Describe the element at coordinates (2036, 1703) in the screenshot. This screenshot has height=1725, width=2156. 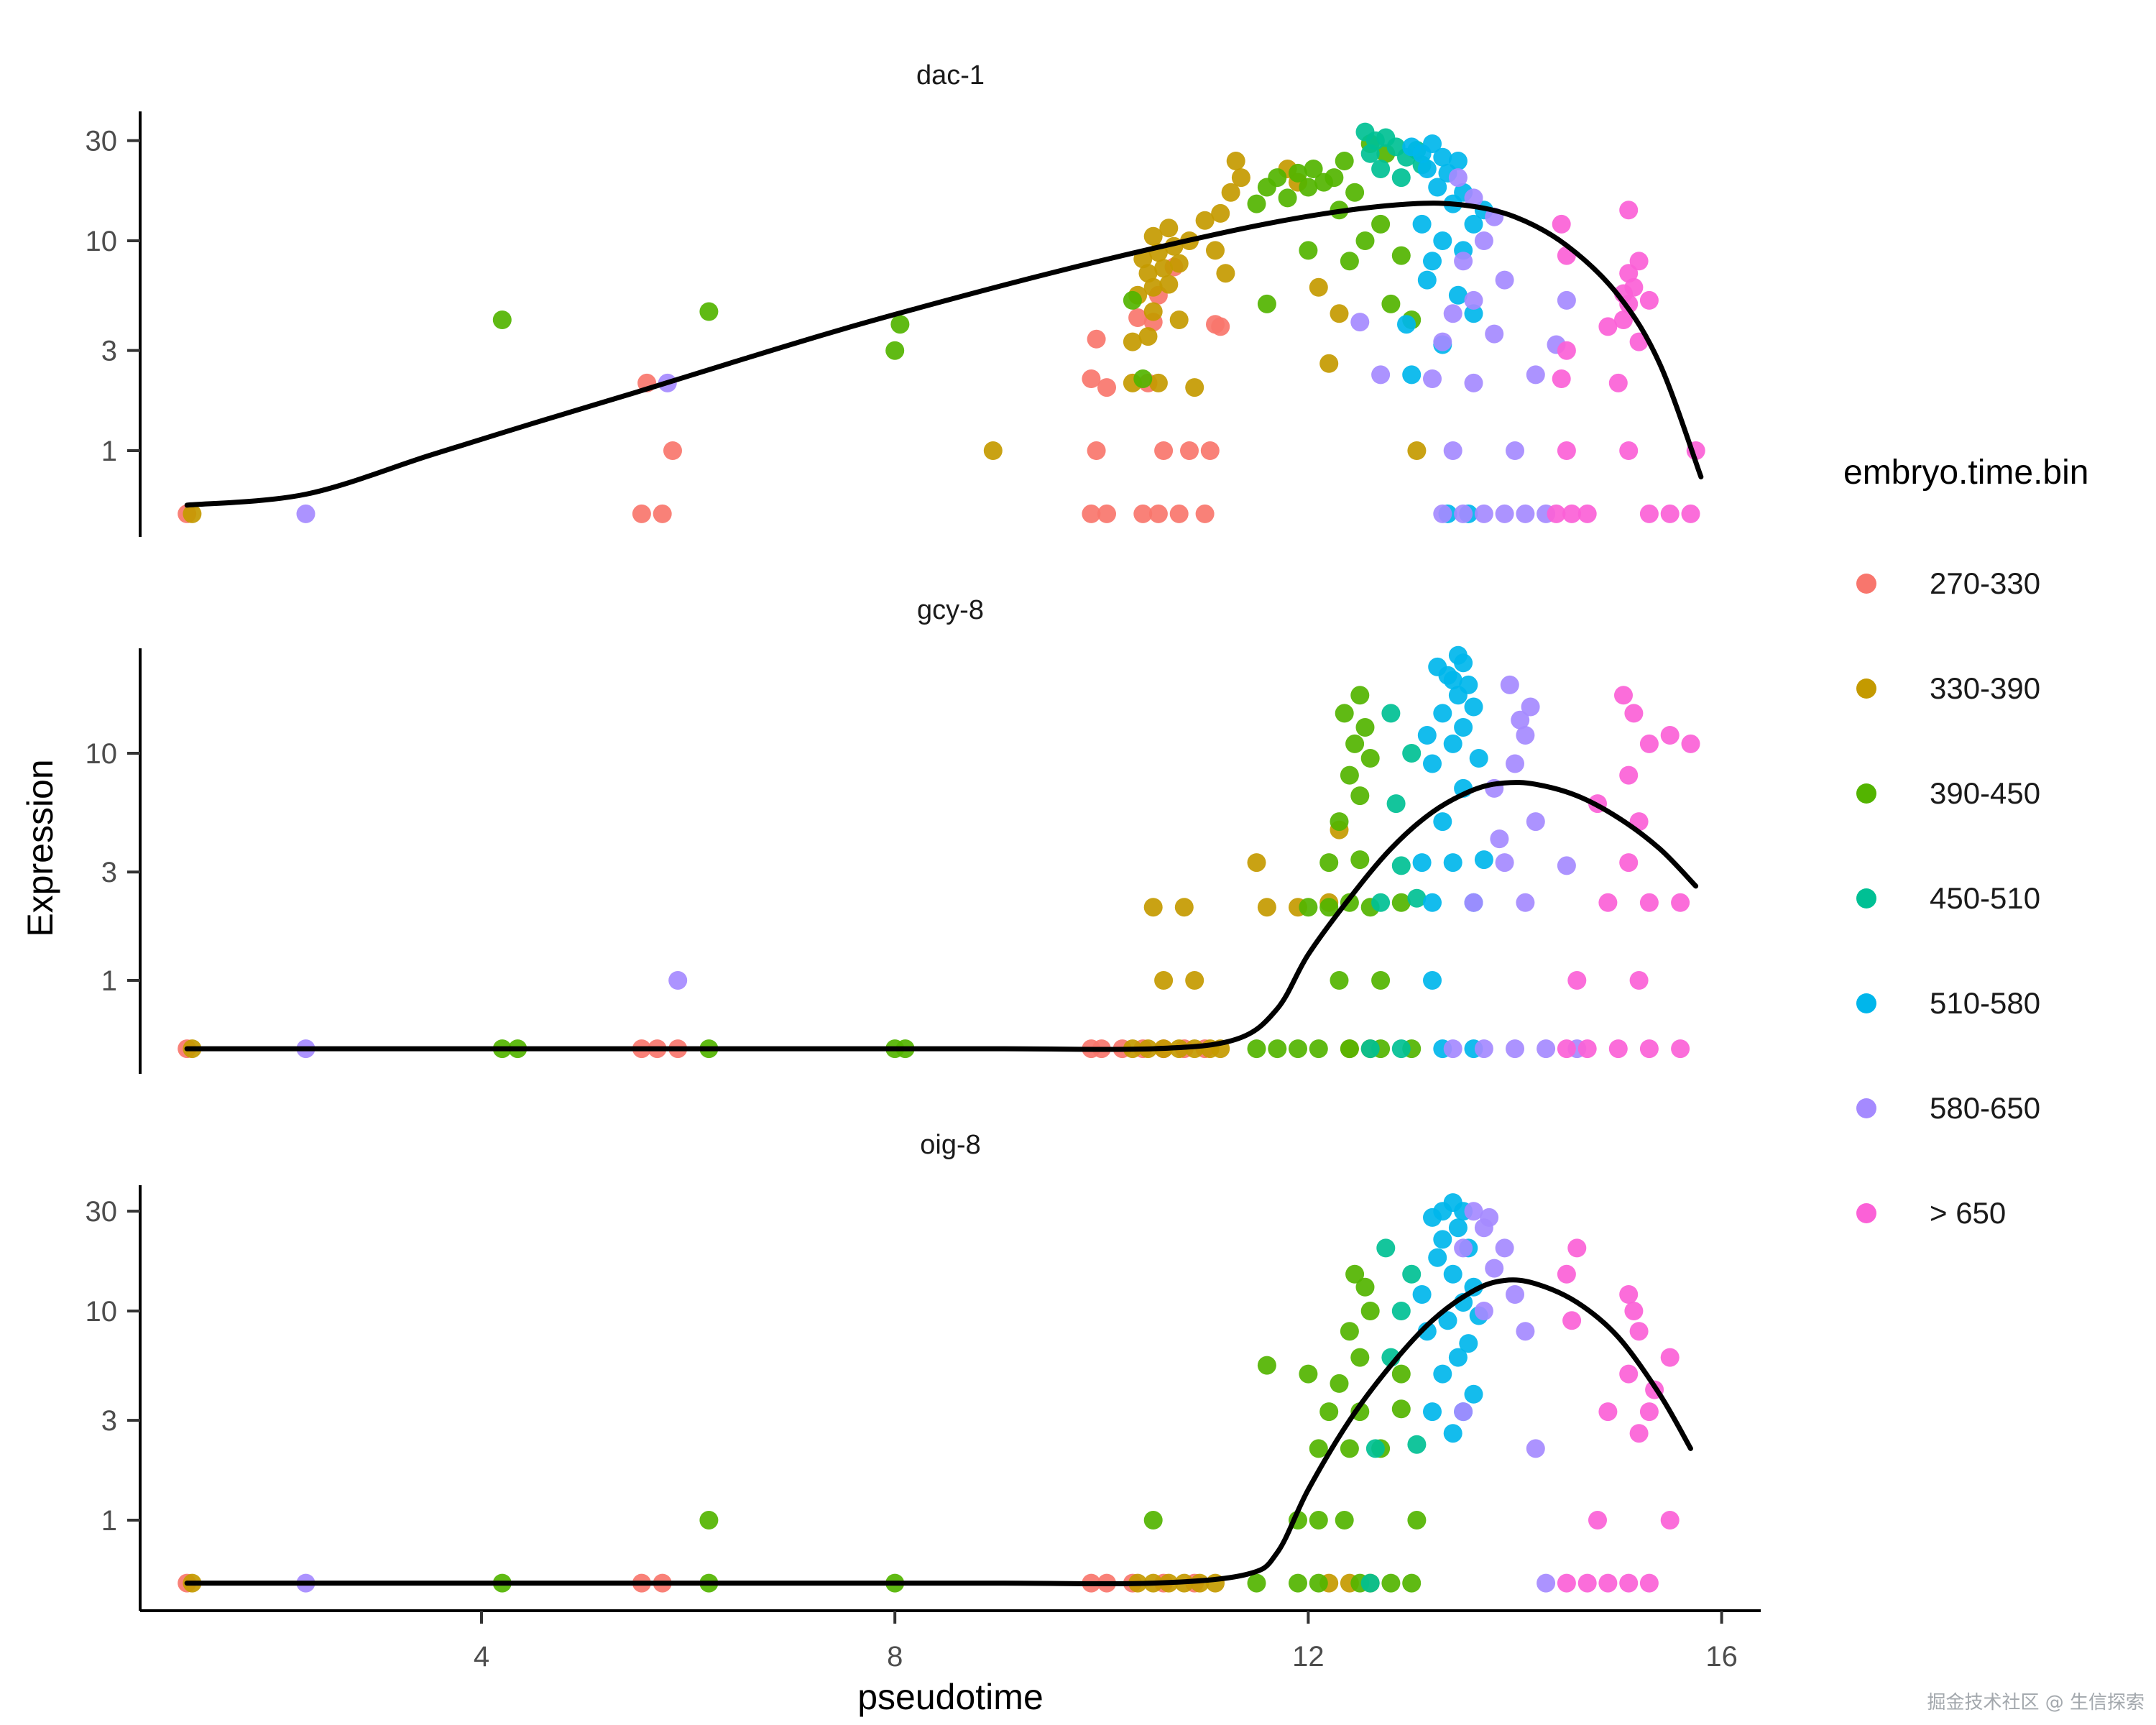
I see `watermark: 掘金技术社区 @ 生信探索` at that location.